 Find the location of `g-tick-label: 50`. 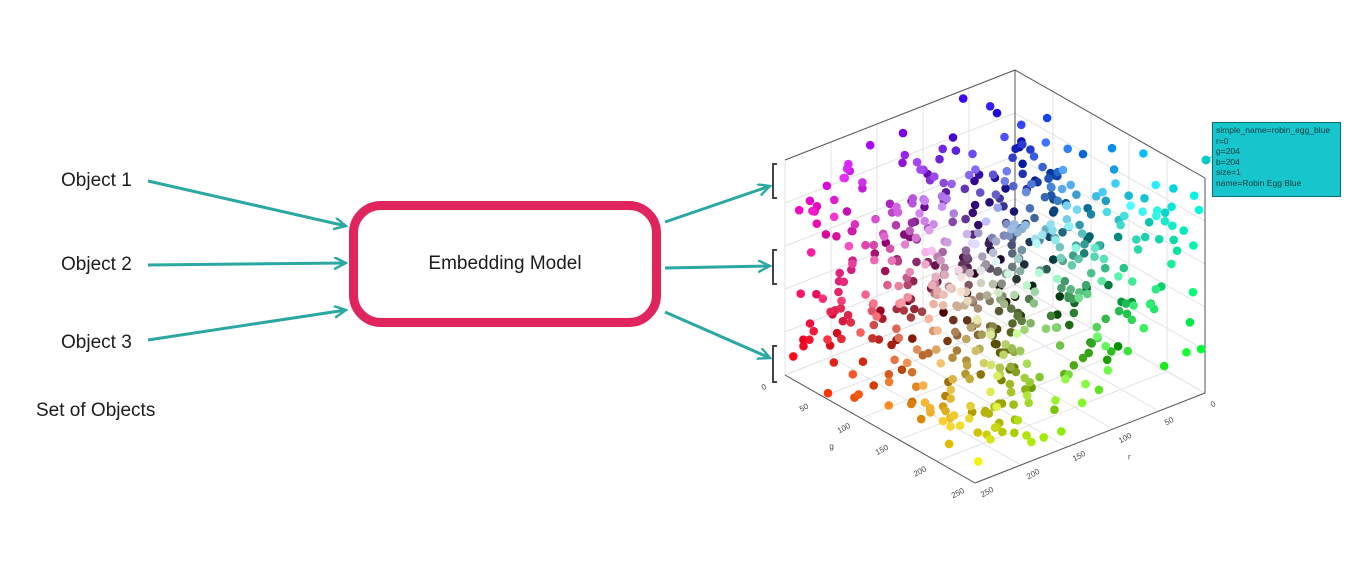

g-tick-label: 50 is located at coordinates (804, 407).